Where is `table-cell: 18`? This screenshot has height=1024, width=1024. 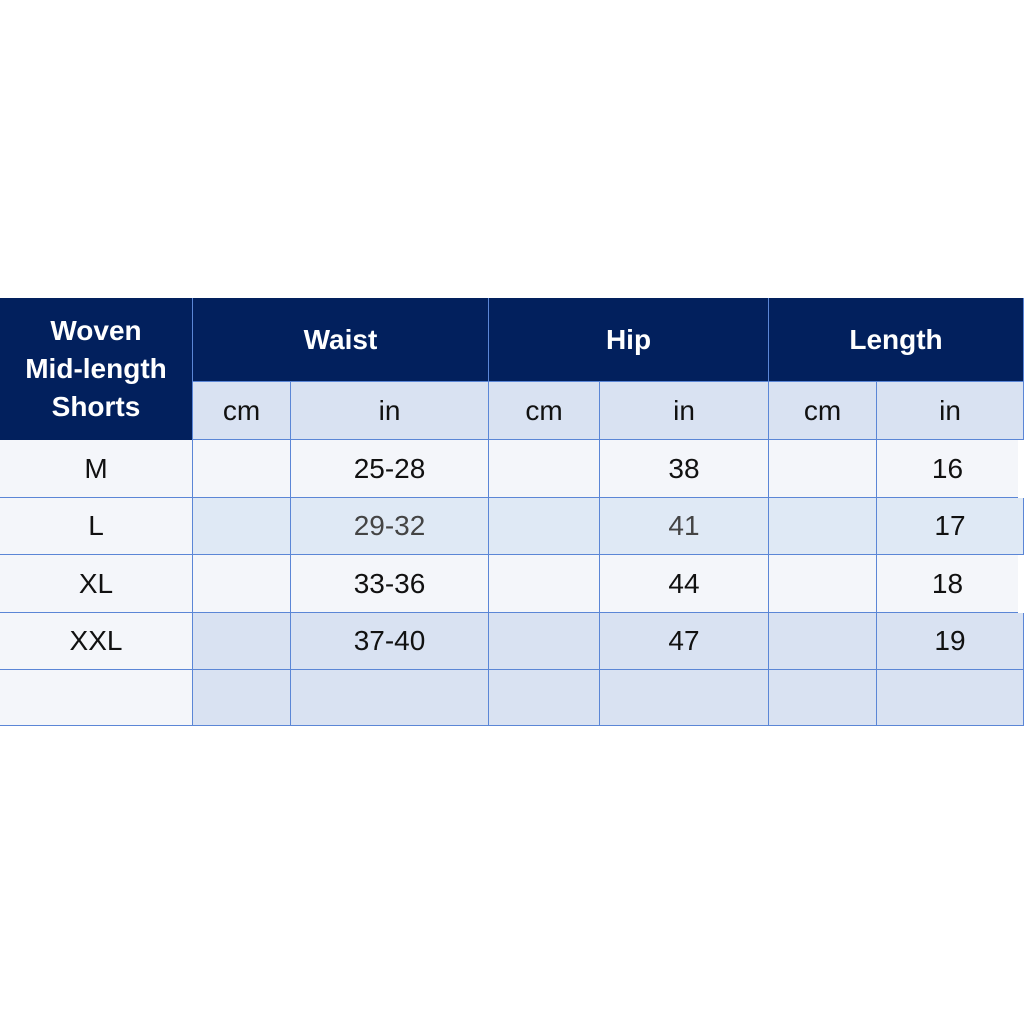 table-cell: 18 is located at coordinates (947, 584).